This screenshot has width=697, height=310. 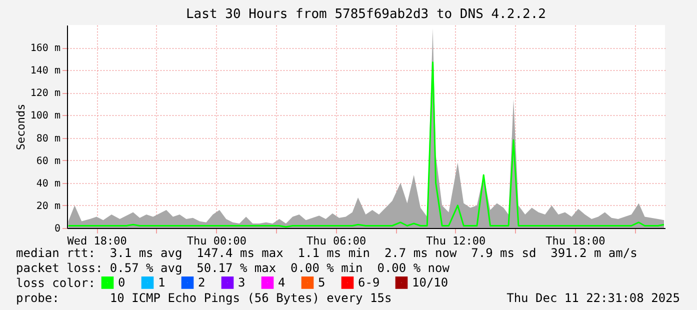 I want to click on y-tick-label: 100 m, so click(x=45, y=116).